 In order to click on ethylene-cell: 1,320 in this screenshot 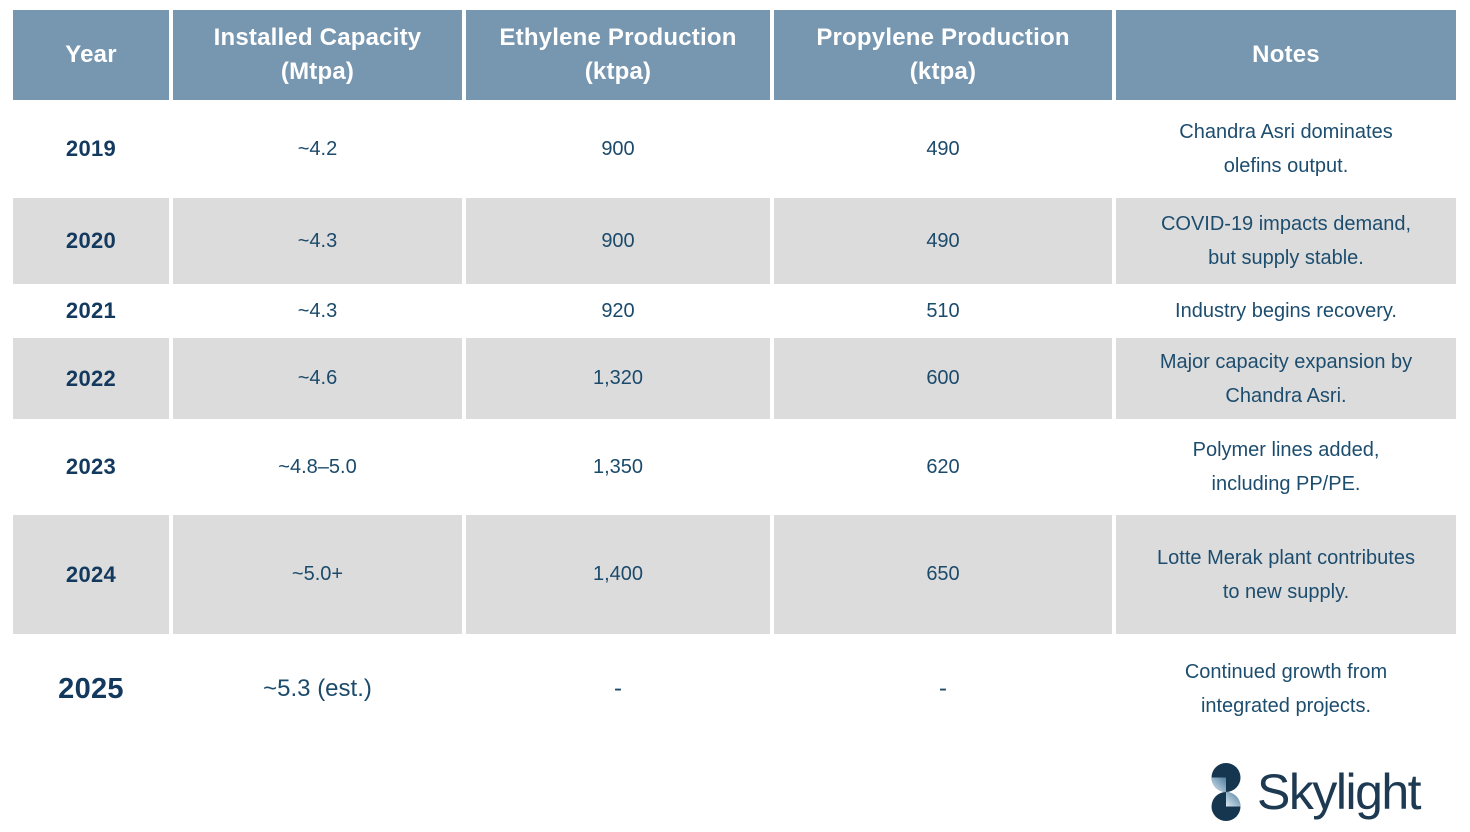, I will do `click(618, 378)`.